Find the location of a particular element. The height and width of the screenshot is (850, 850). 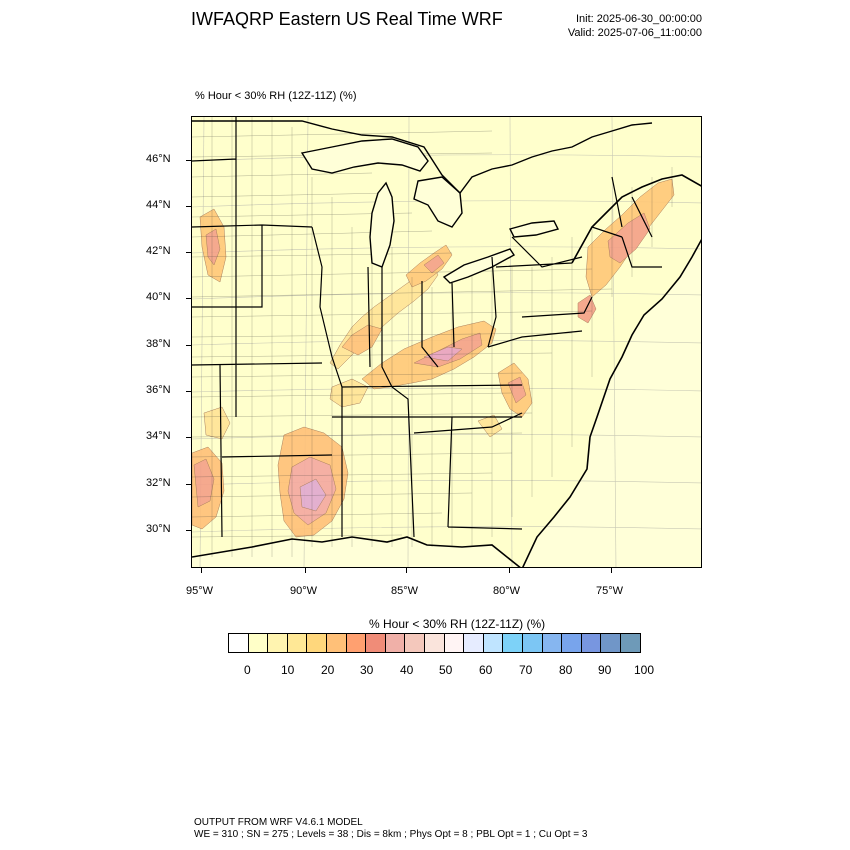

colorbar-label-40: 40 is located at coordinates (407, 670).